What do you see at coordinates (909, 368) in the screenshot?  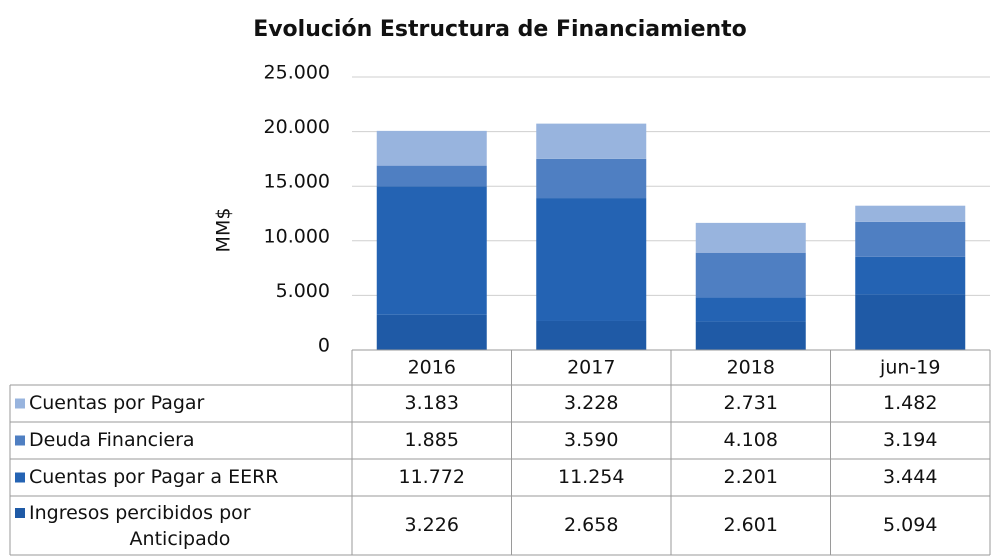 I see `x-tick-label: jun-19` at bounding box center [909, 368].